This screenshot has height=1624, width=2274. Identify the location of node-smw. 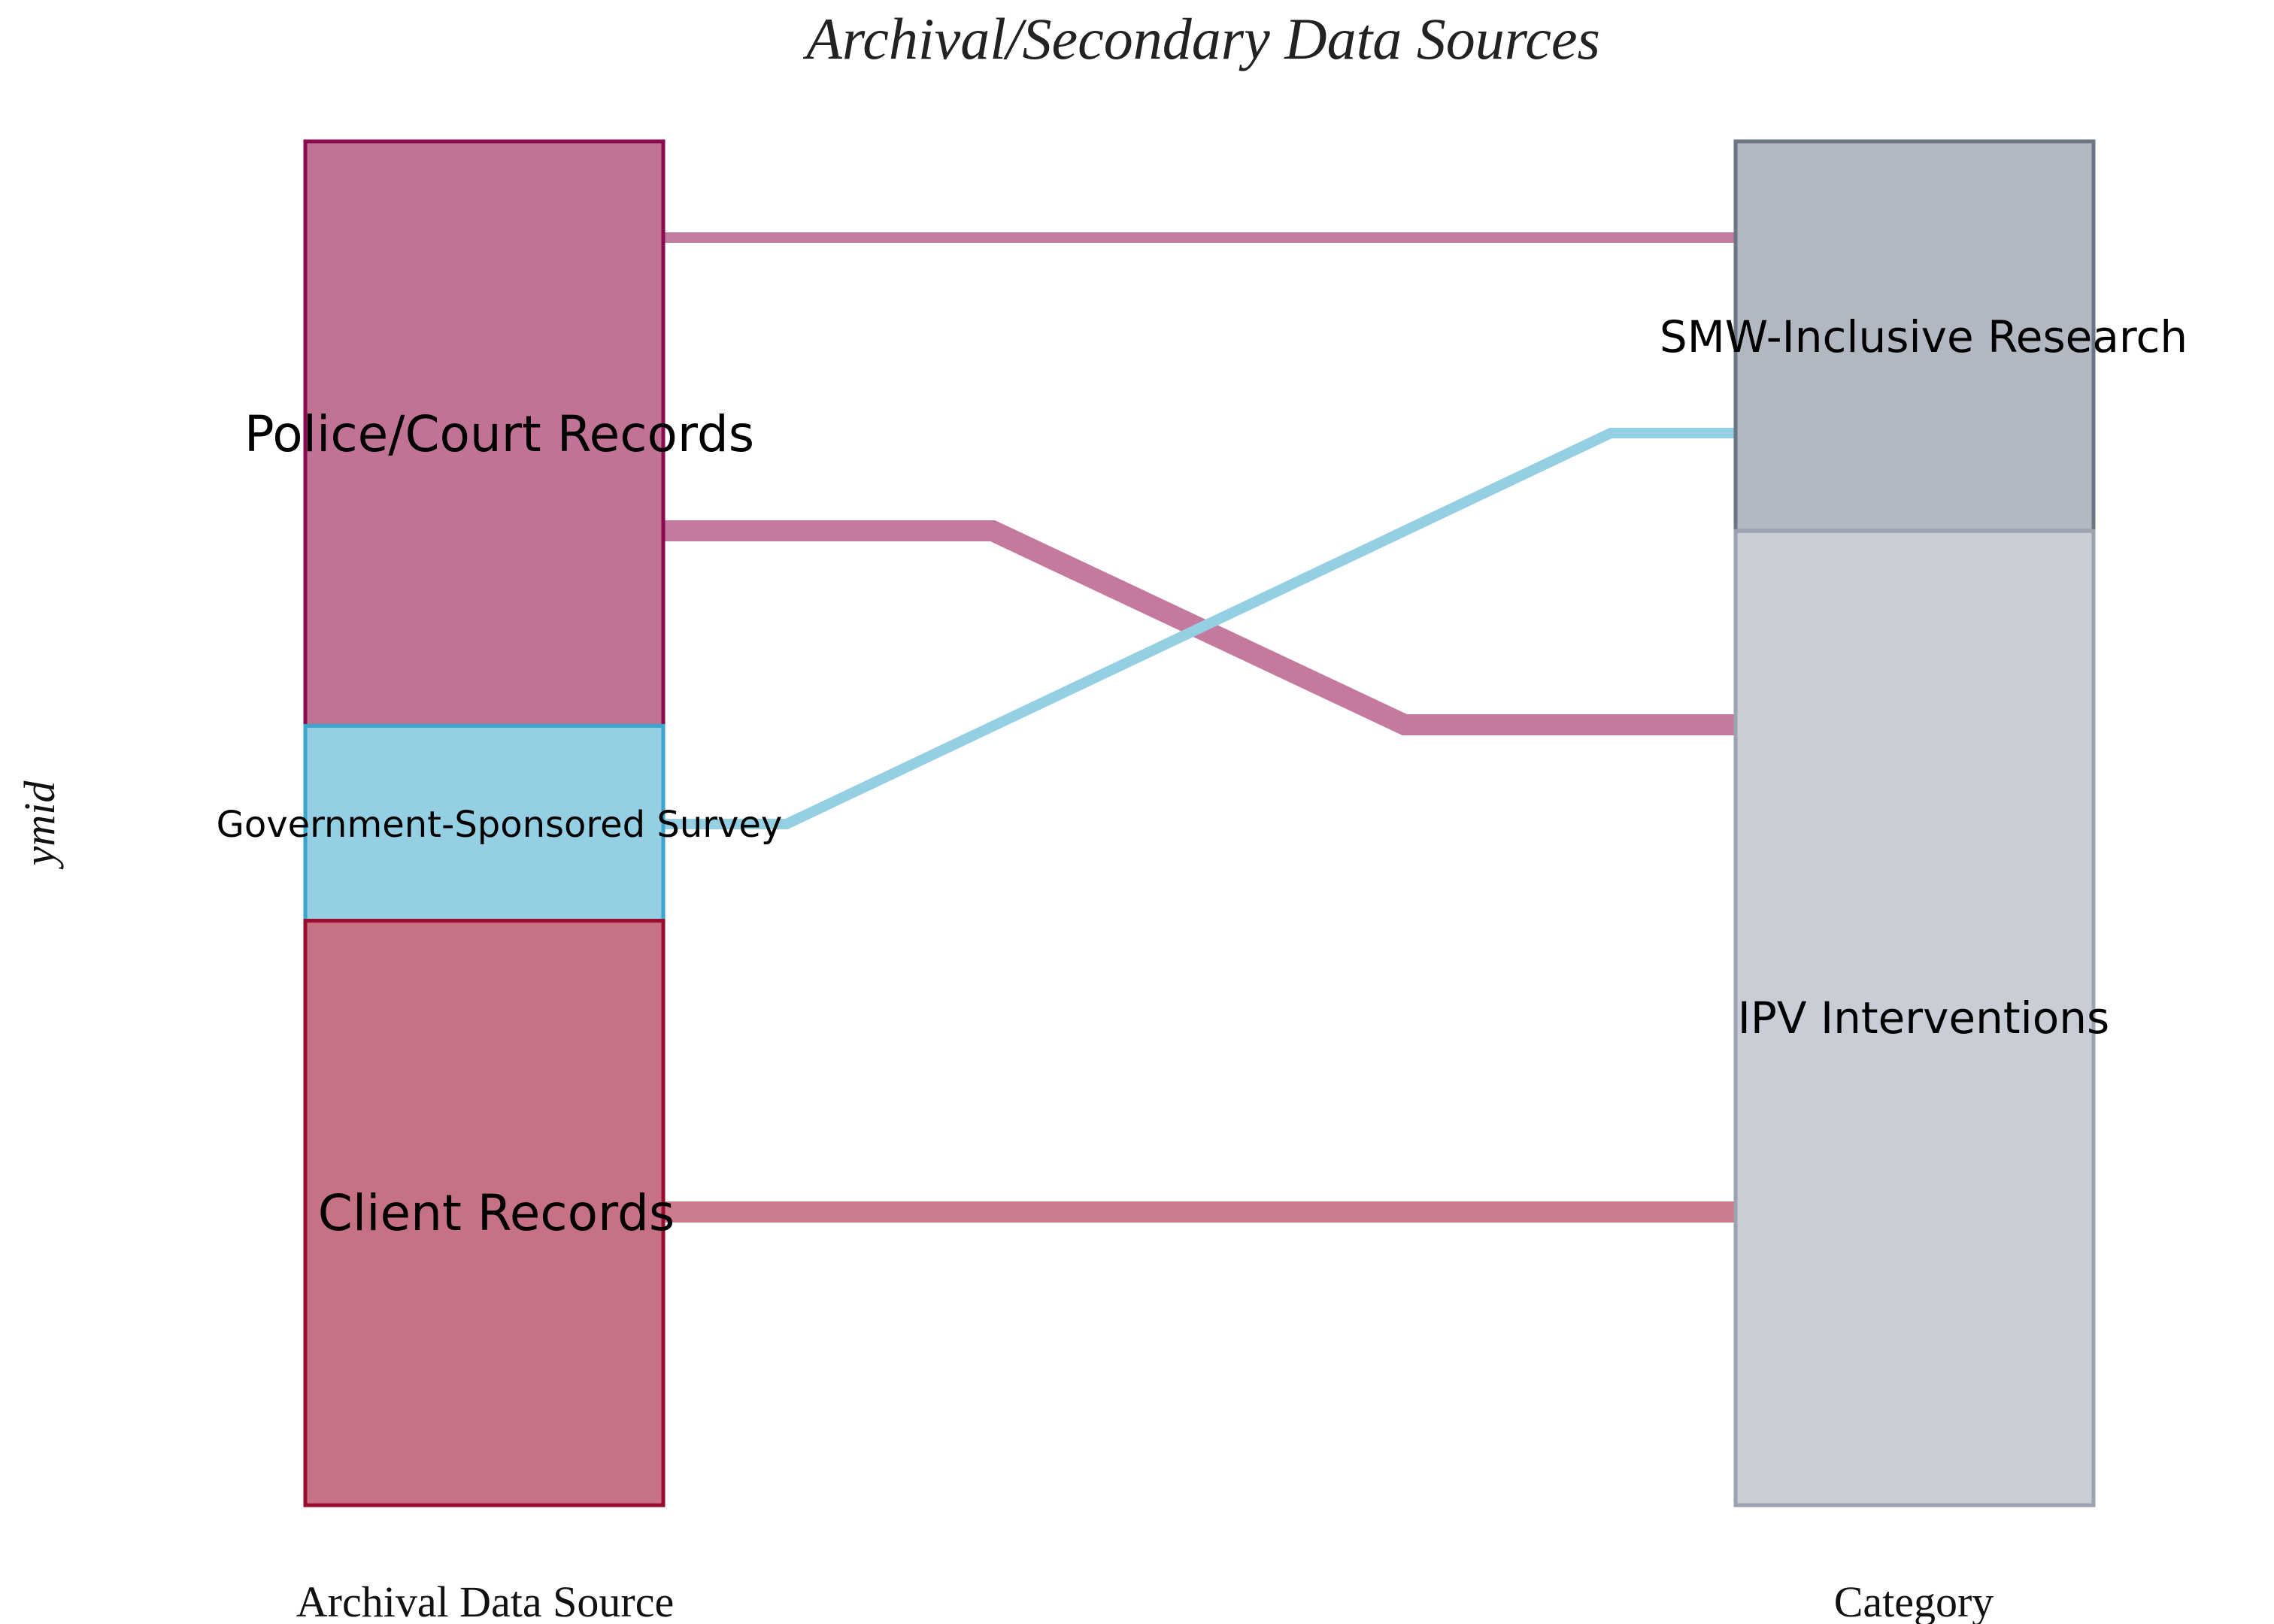
(1914, 336).